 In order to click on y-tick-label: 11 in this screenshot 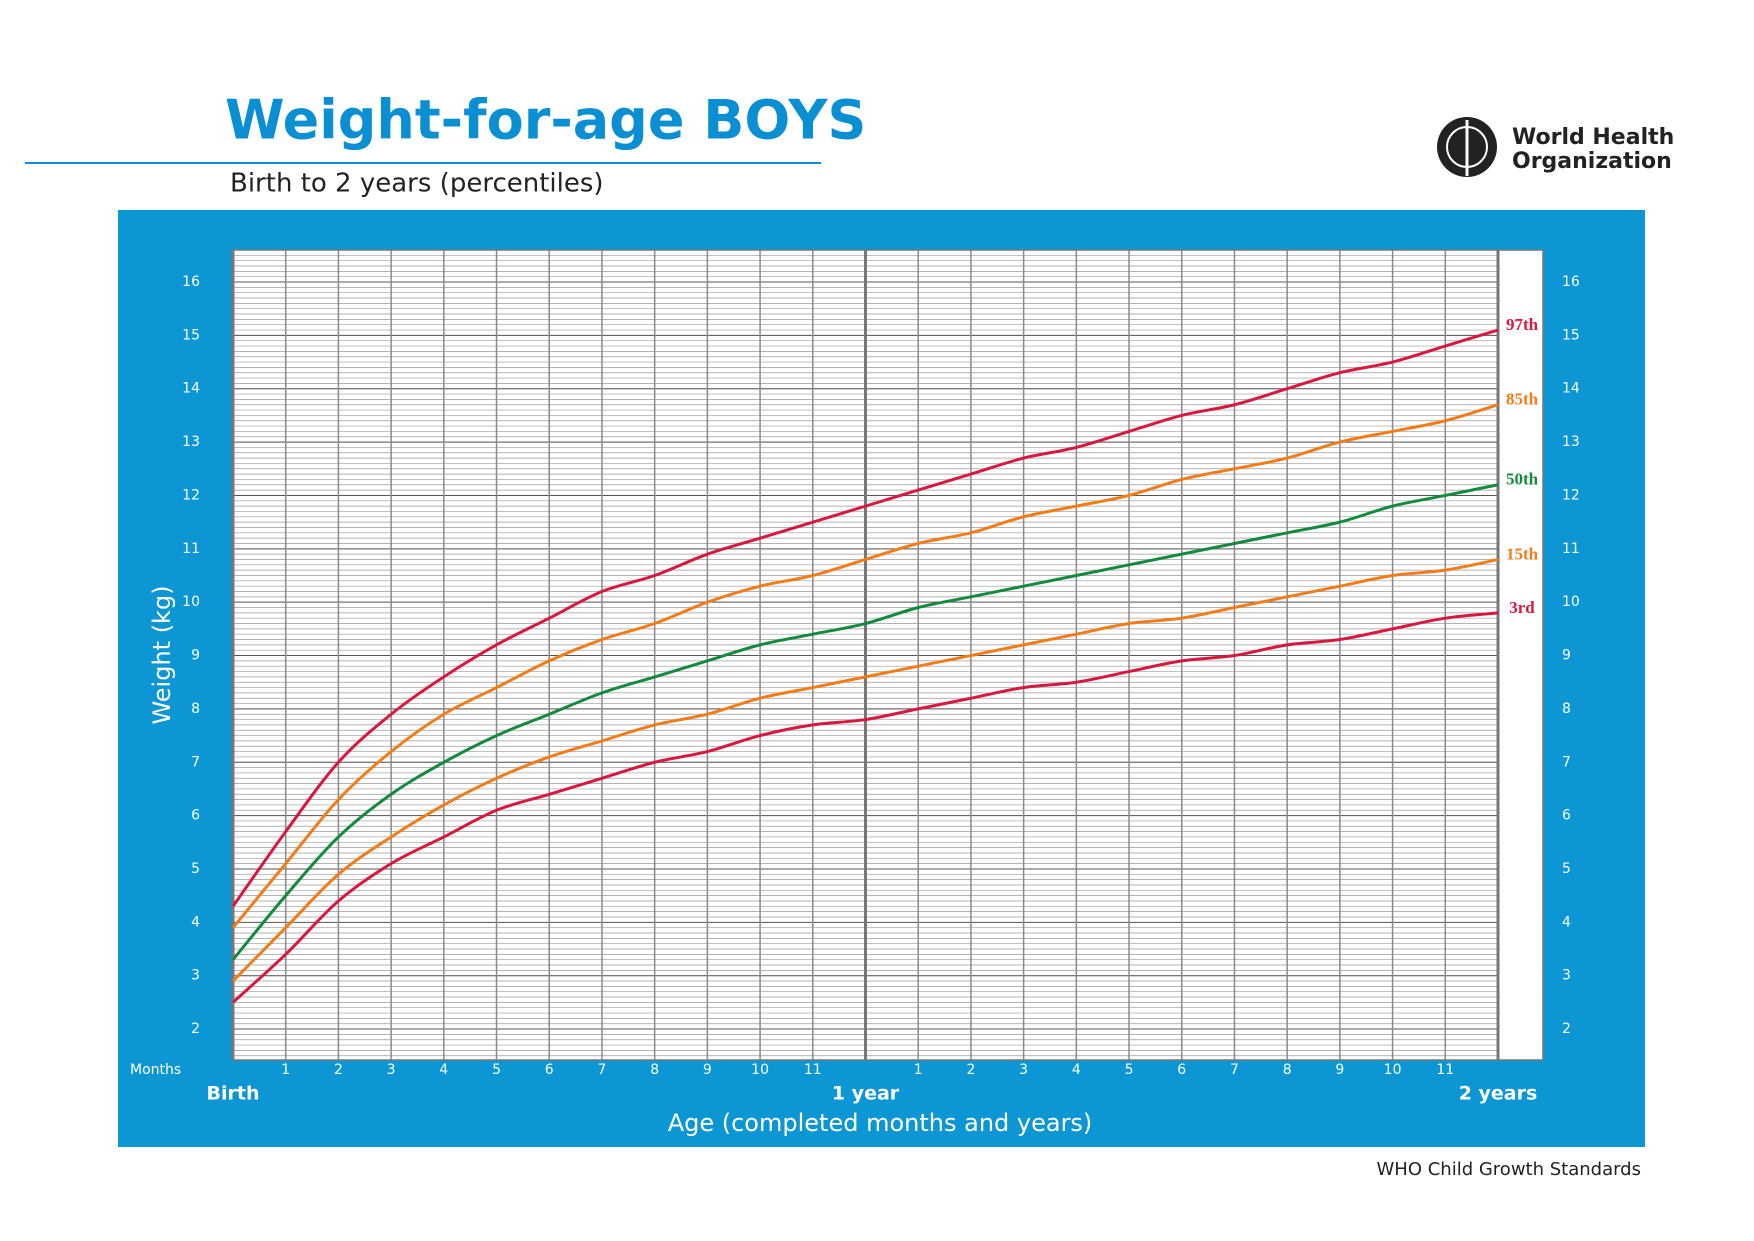, I will do `click(191, 549)`.